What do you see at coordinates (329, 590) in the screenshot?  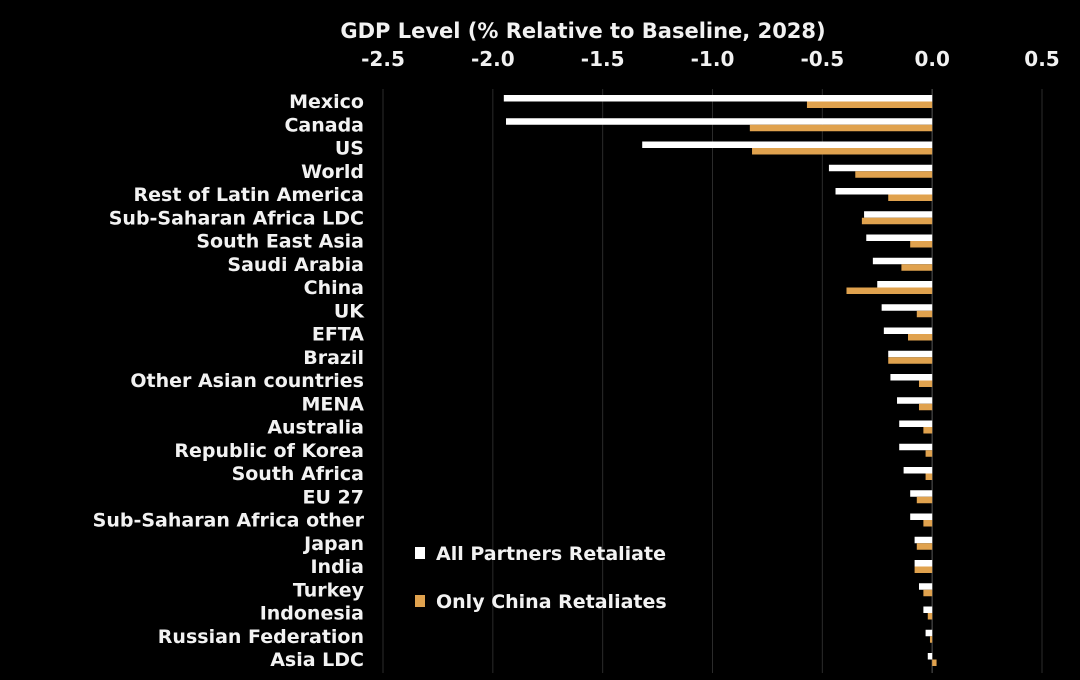 I see `category-label: Turkey` at bounding box center [329, 590].